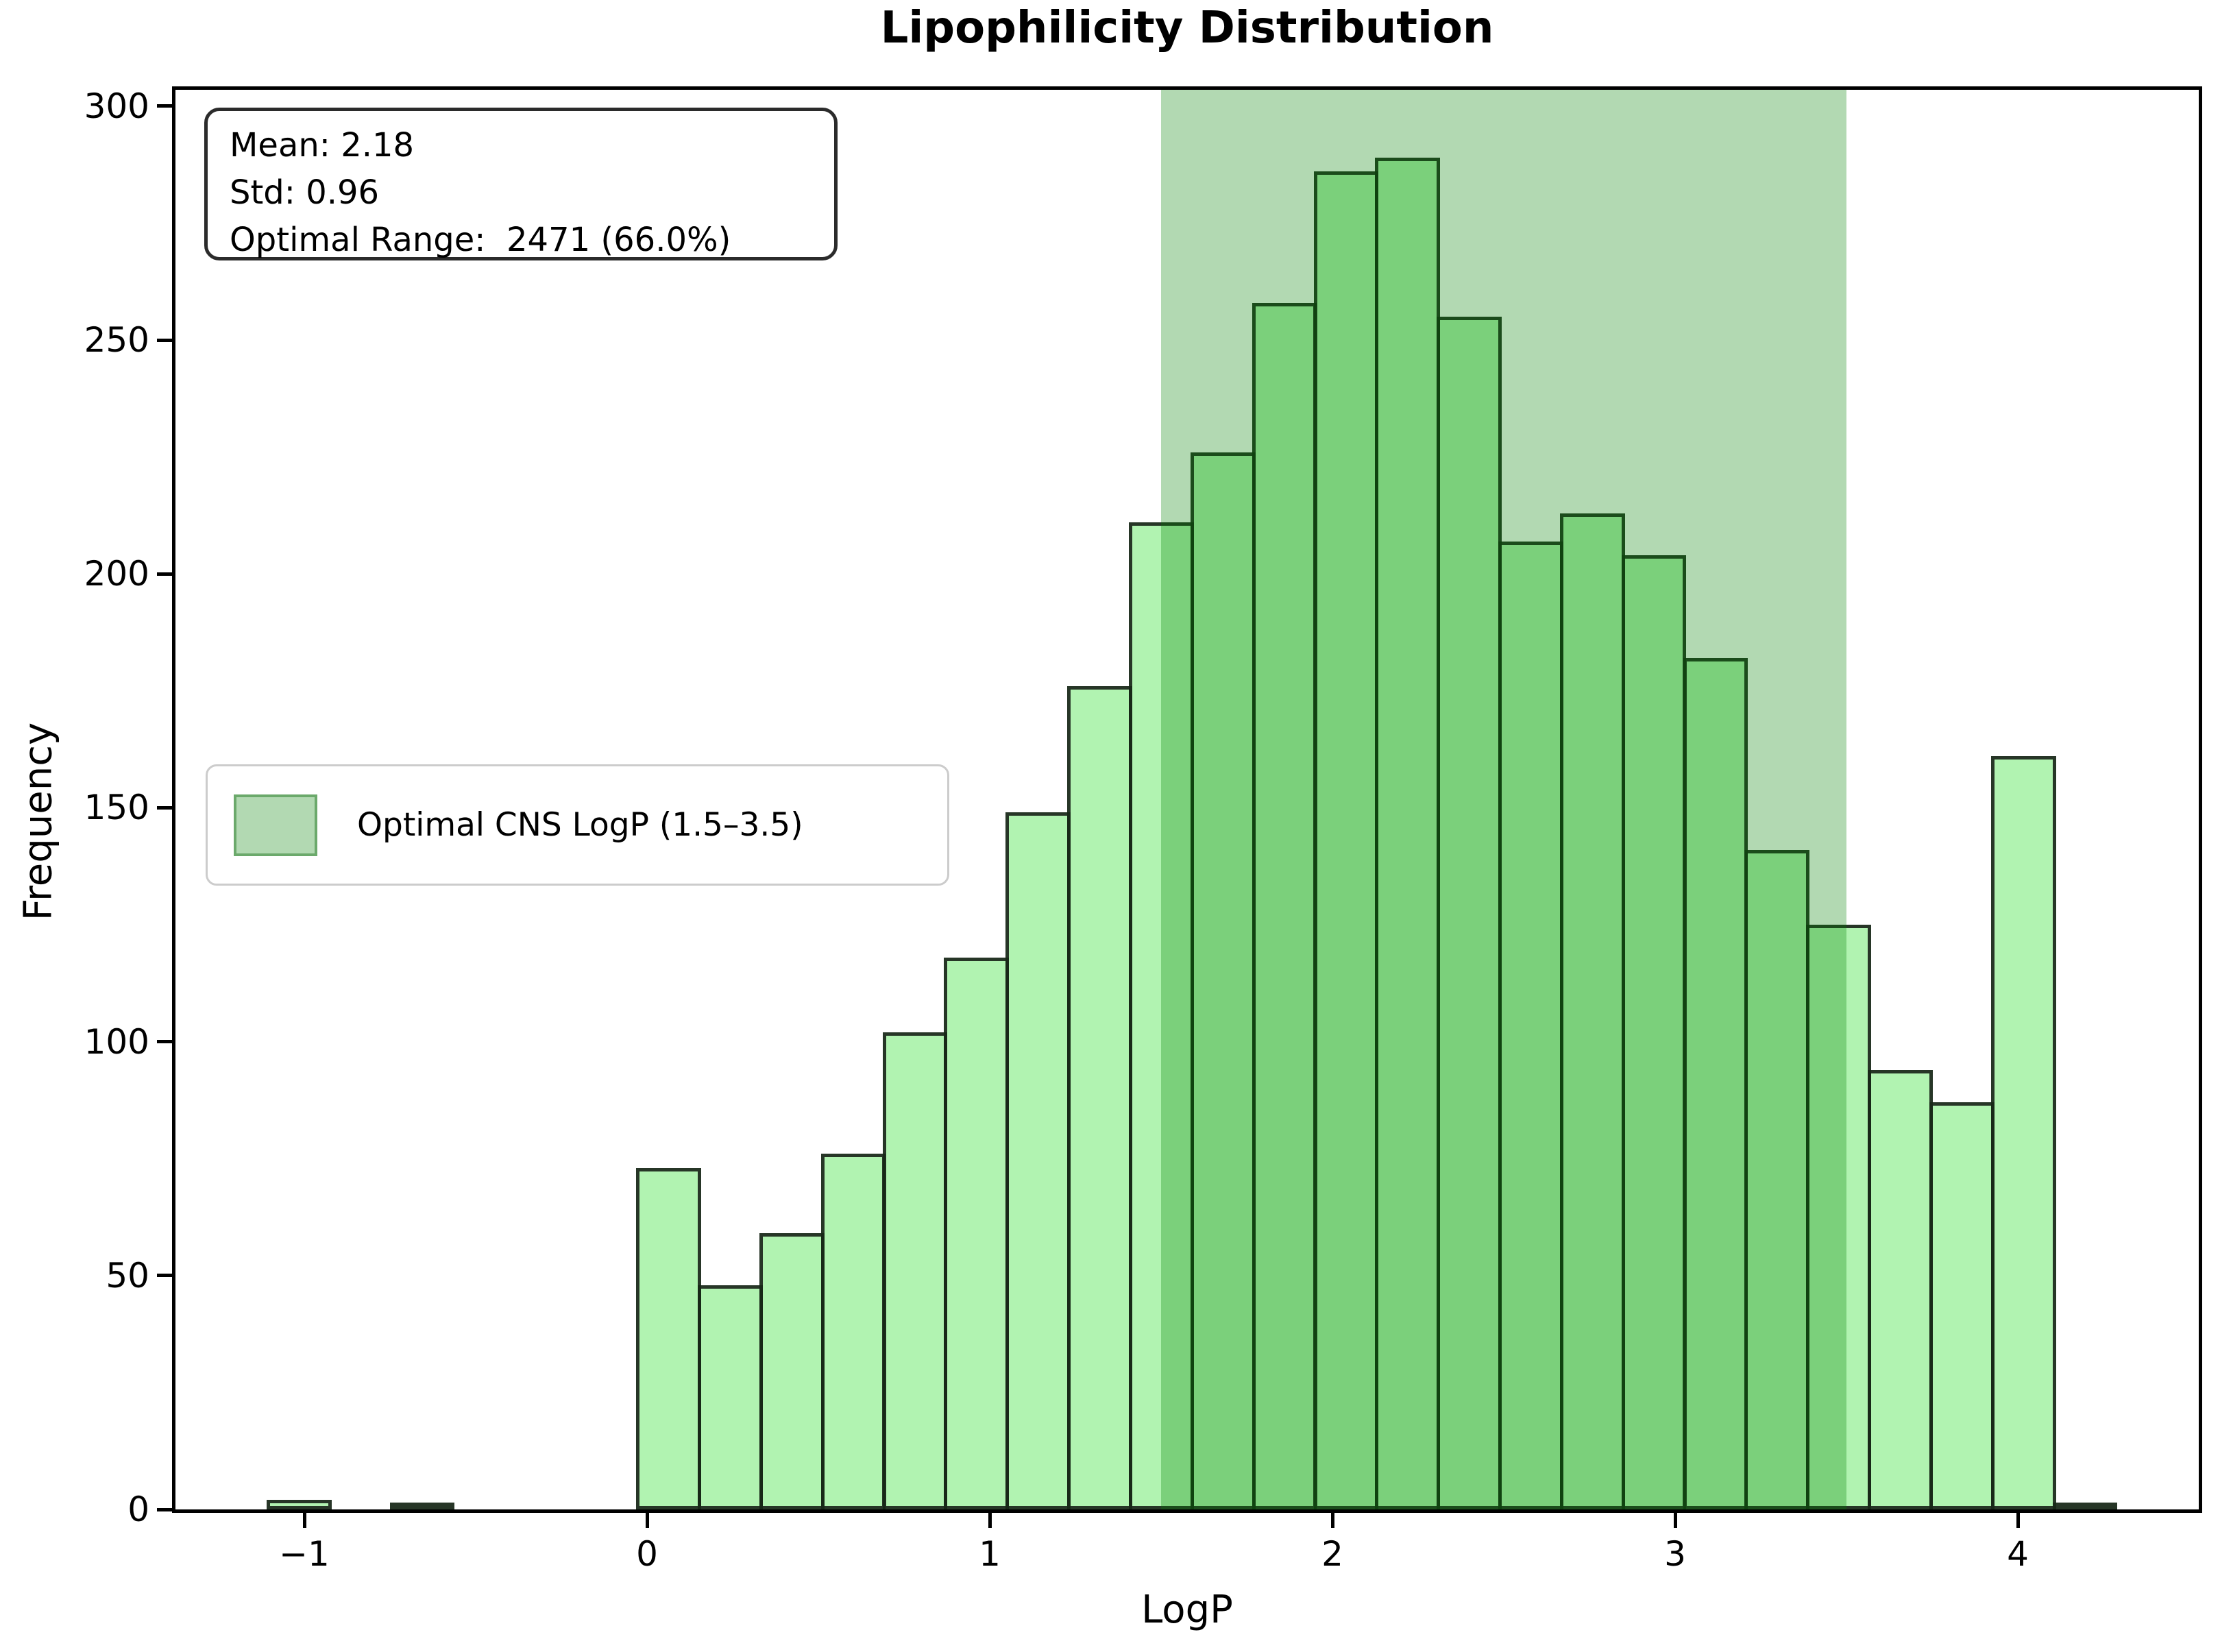 This screenshot has height=1652, width=2220. Describe the element at coordinates (1332, 1554) in the screenshot. I see `x-axis-tick-label: 2` at that location.